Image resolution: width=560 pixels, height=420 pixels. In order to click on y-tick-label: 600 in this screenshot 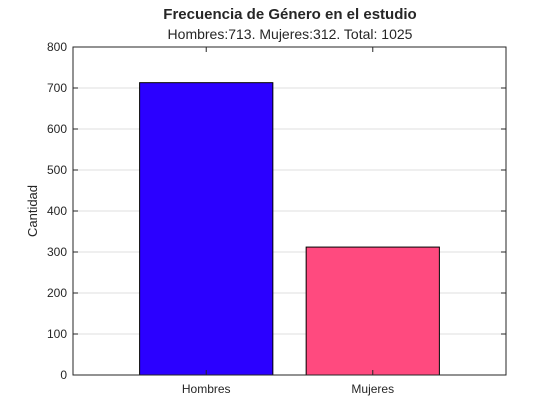, I will do `click(57, 129)`.